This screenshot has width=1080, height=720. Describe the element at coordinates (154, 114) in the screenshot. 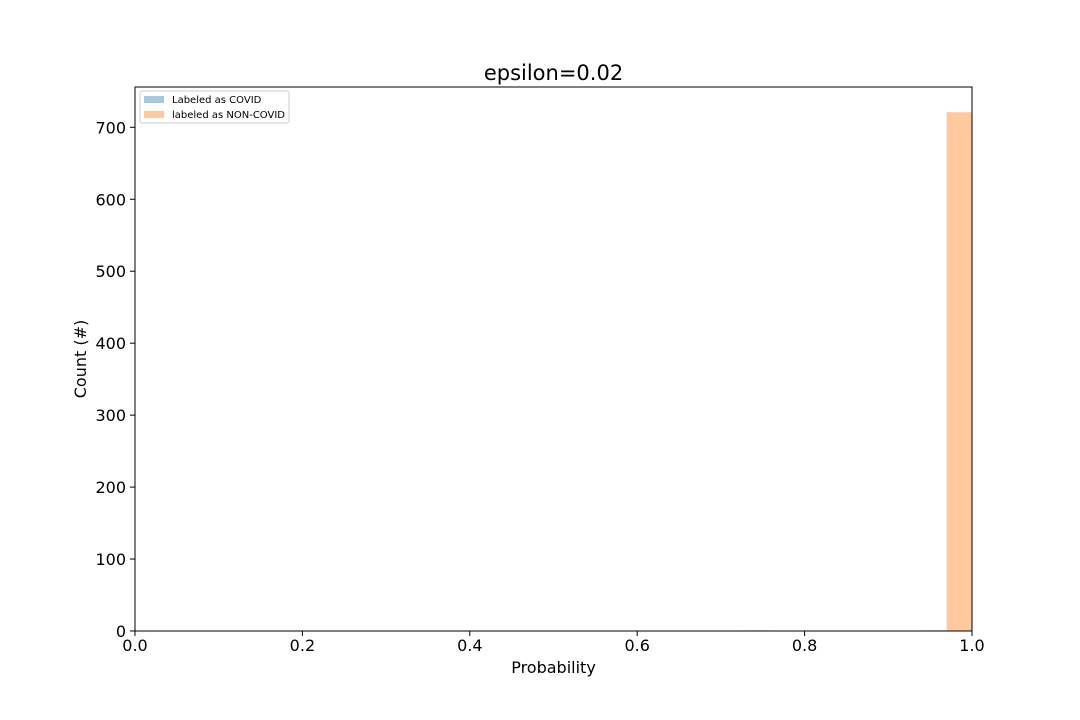

I see `legend-swatch-non-covid` at that location.